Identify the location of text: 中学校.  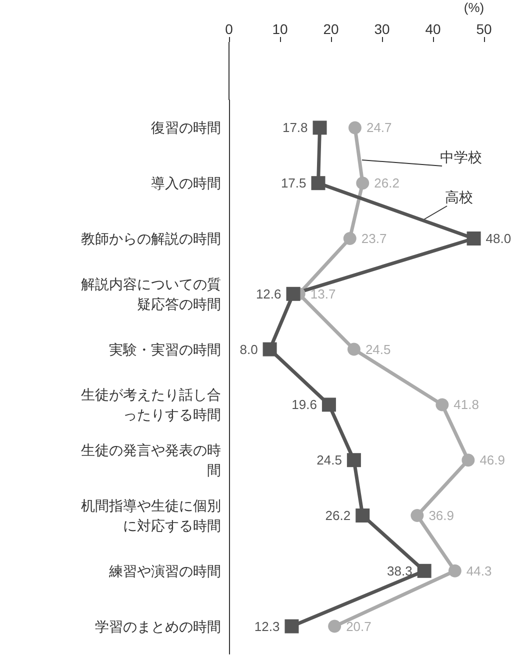
(461, 157).